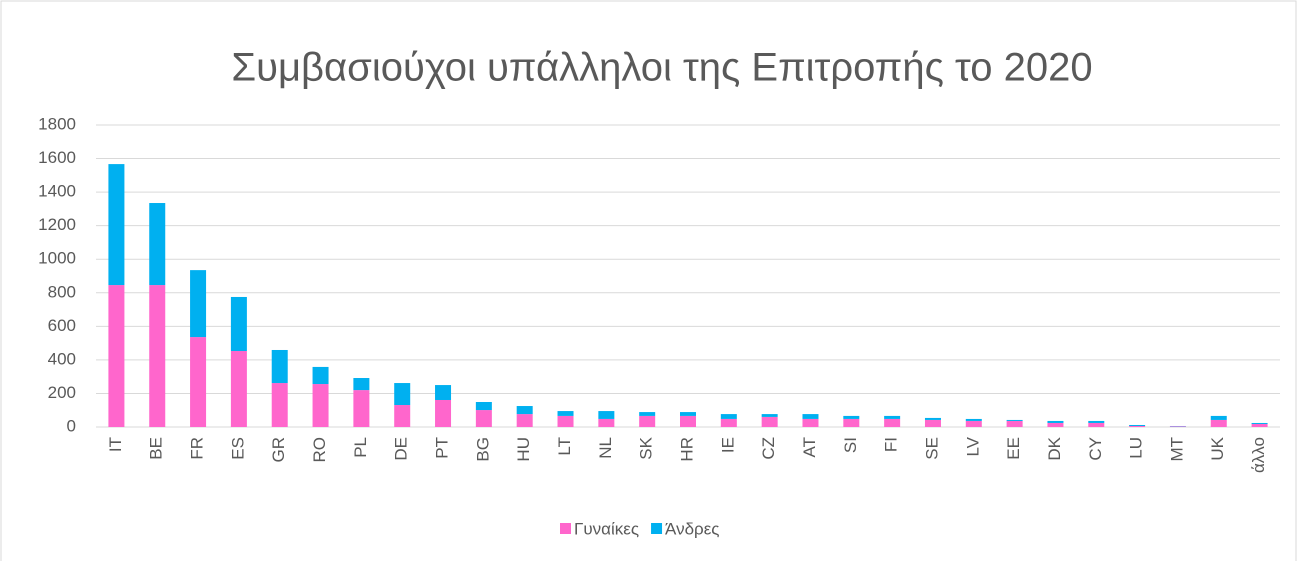  What do you see at coordinates (62, 325) in the screenshot?
I see `y-tick-label: 600` at bounding box center [62, 325].